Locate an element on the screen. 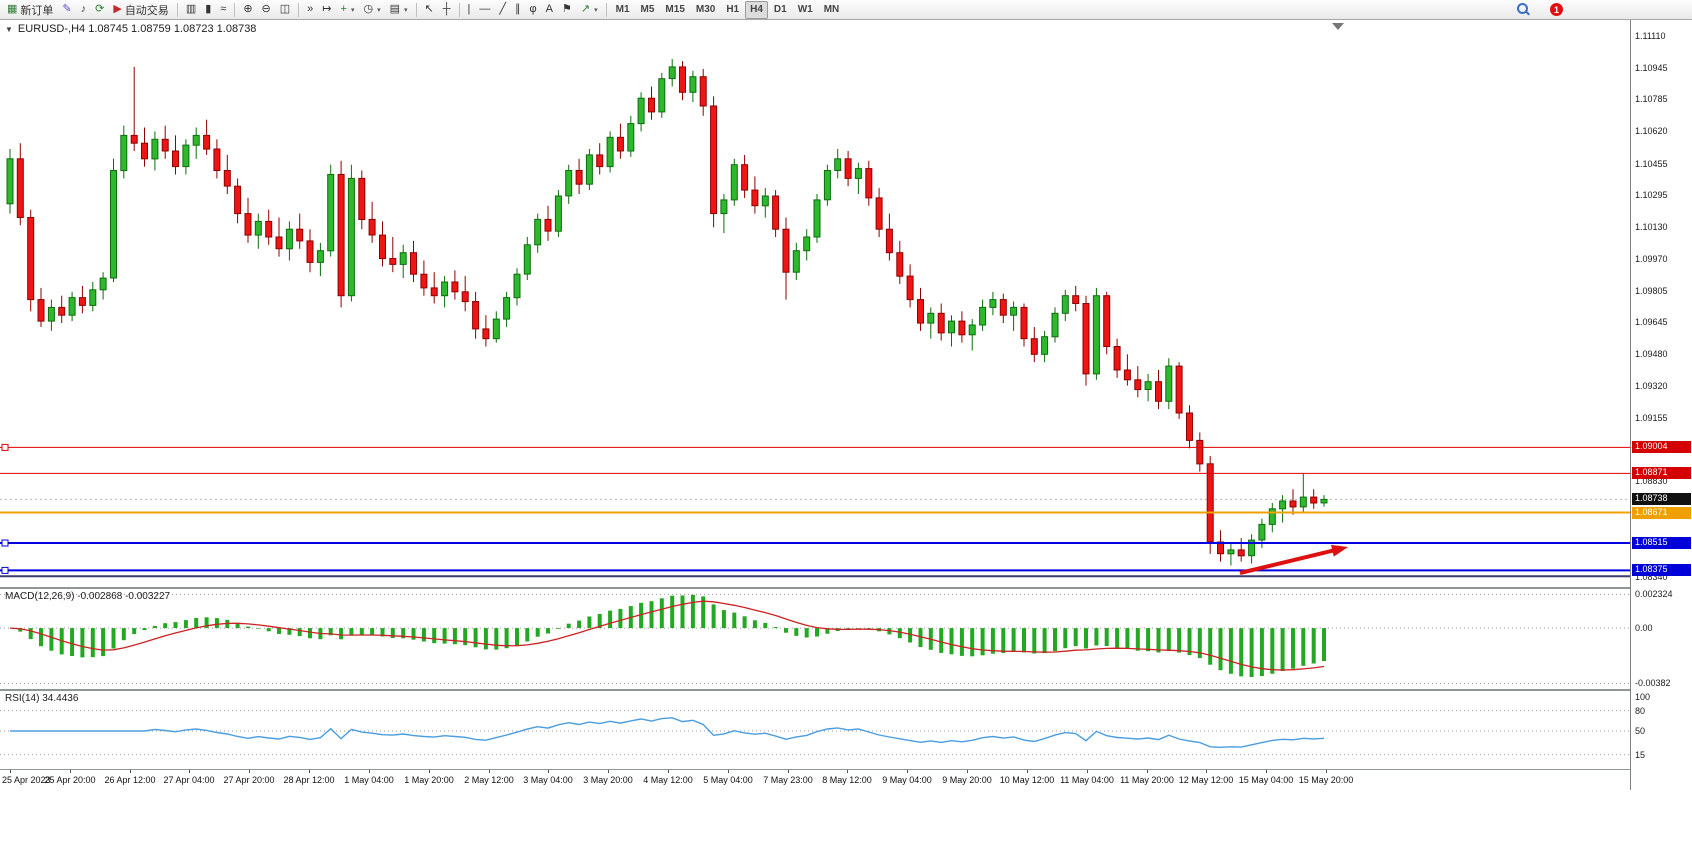  vertical-line-button: | is located at coordinates (469, 10).